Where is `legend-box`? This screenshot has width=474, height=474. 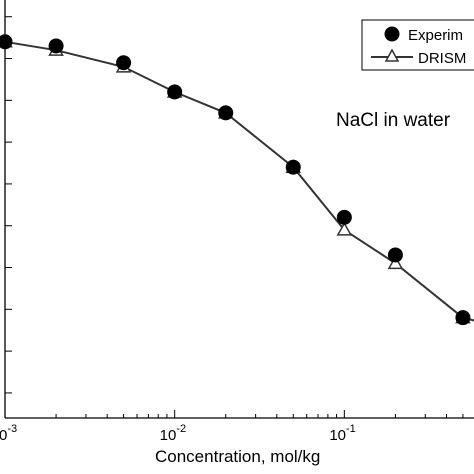
legend-box is located at coordinates (417, 45).